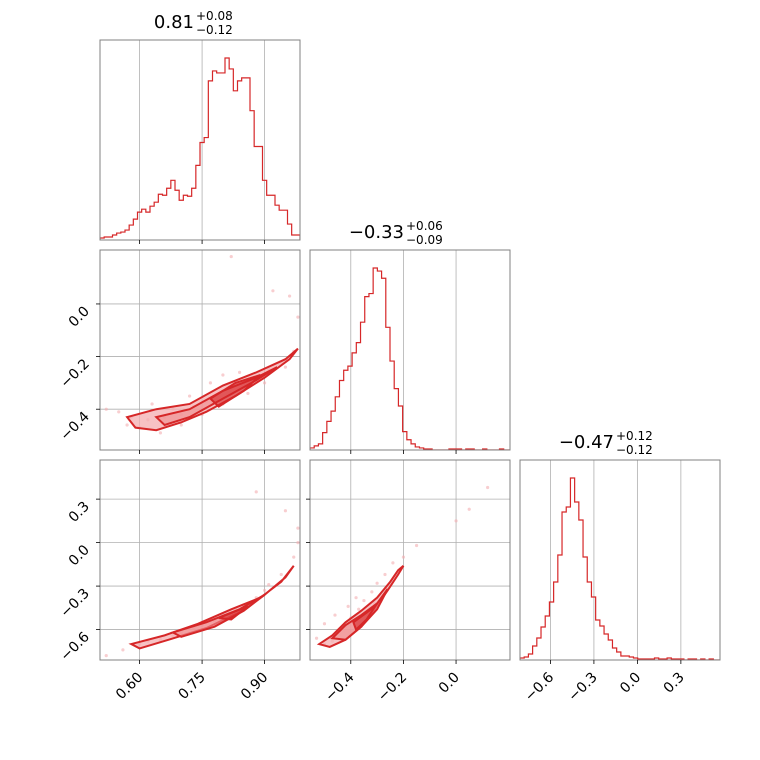  Describe the element at coordinates (392, 687) in the screenshot. I see `x-tick-label: −0.2` at that location.